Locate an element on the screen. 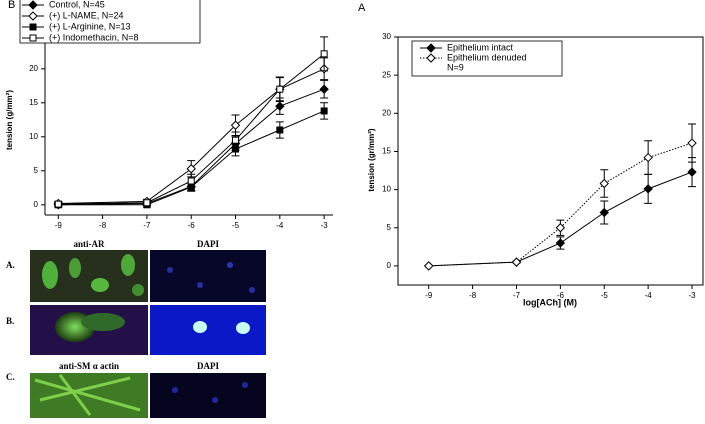  y-tick-label: 25 is located at coordinates (386, 74).